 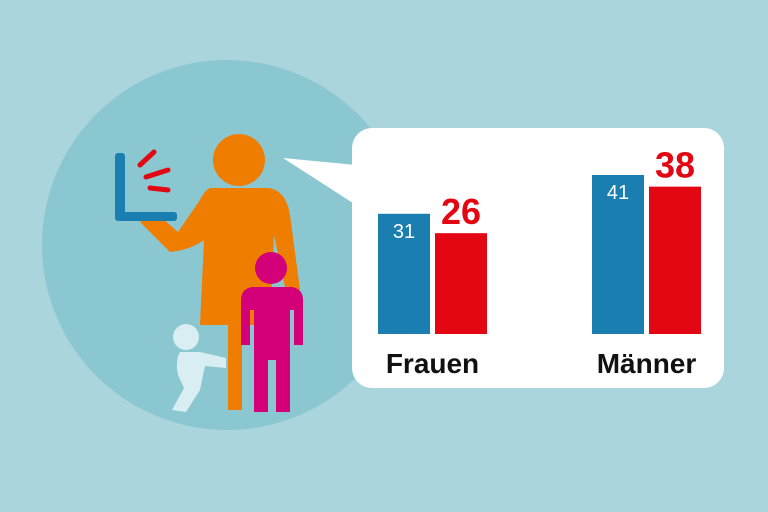 I want to click on baby-body, so click(x=199, y=382).